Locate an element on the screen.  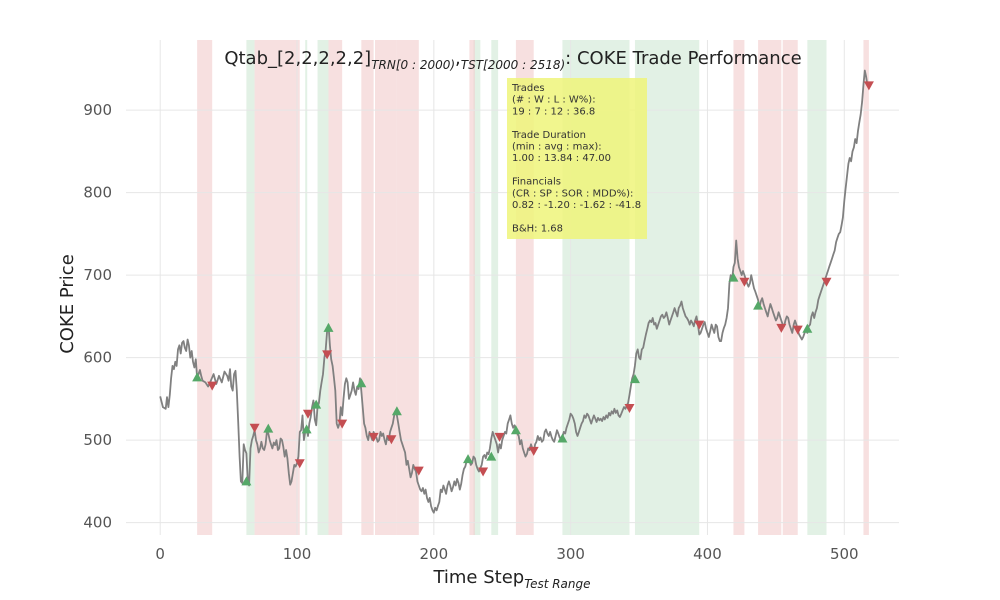
stats-line: (CR : SP : SOR : MDD%): is located at coordinates (572, 193).